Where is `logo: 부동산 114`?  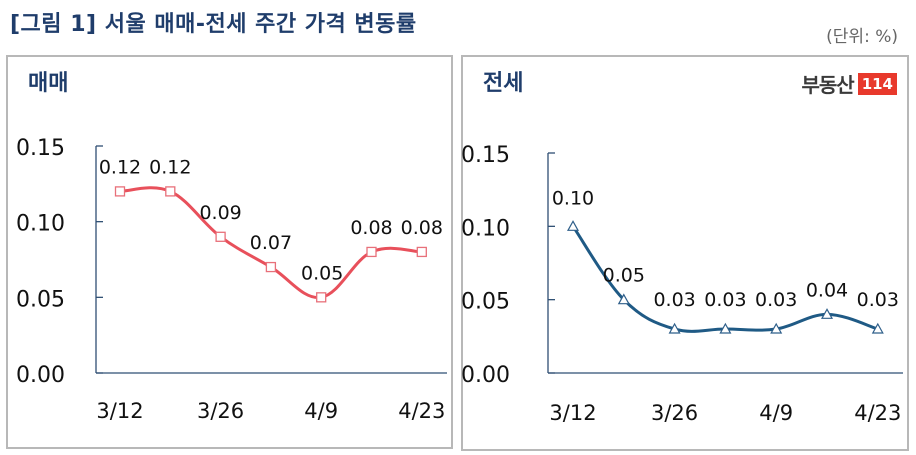 logo: 부동산 114 is located at coordinates (849, 83).